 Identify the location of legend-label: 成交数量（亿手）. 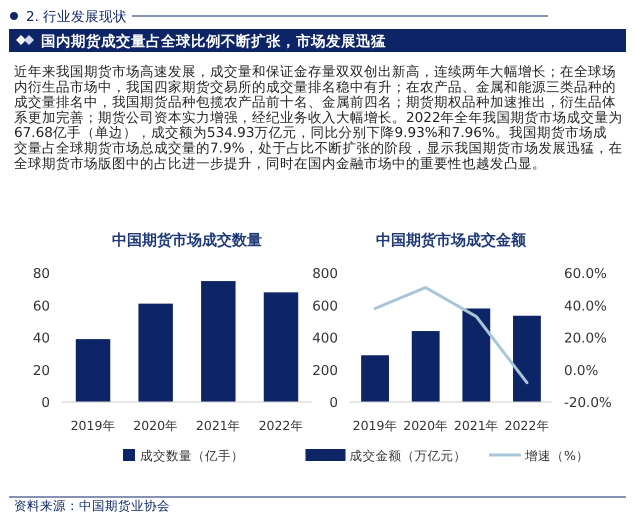
(192, 455).